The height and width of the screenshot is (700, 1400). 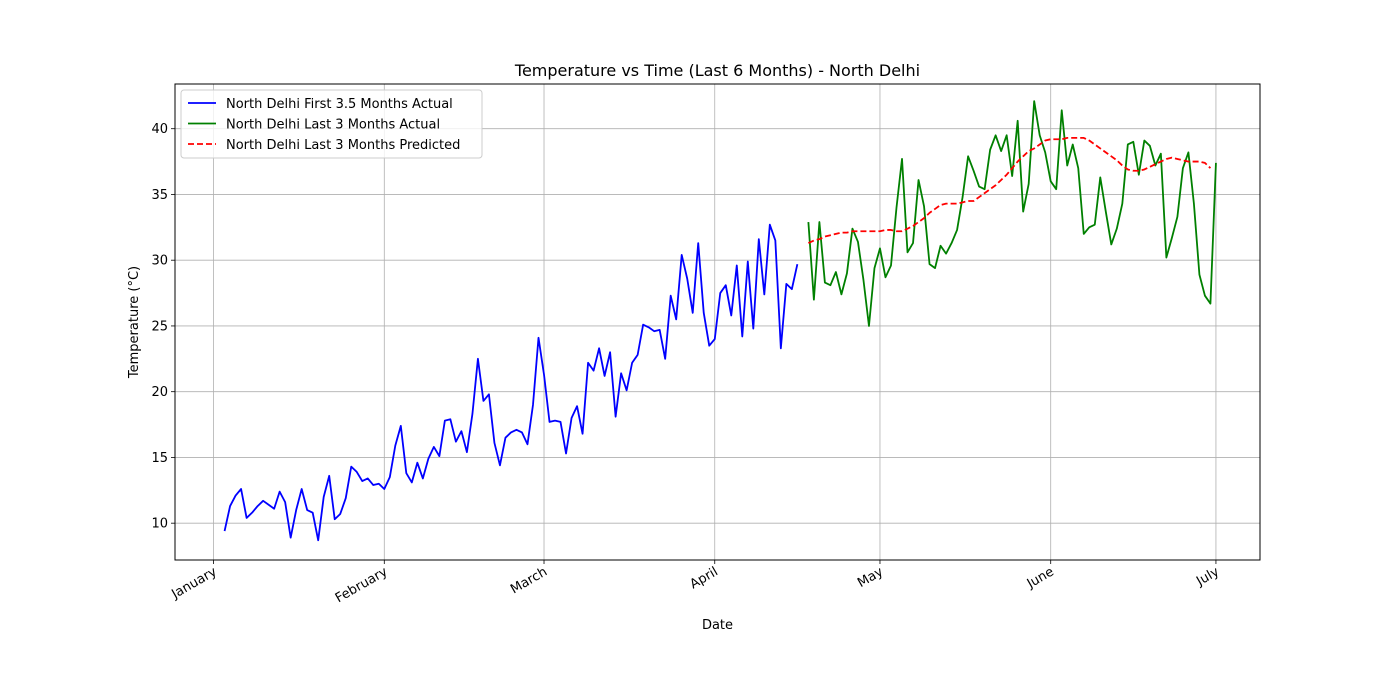 What do you see at coordinates (159, 129) in the screenshot?
I see `y-tick-label: 40` at bounding box center [159, 129].